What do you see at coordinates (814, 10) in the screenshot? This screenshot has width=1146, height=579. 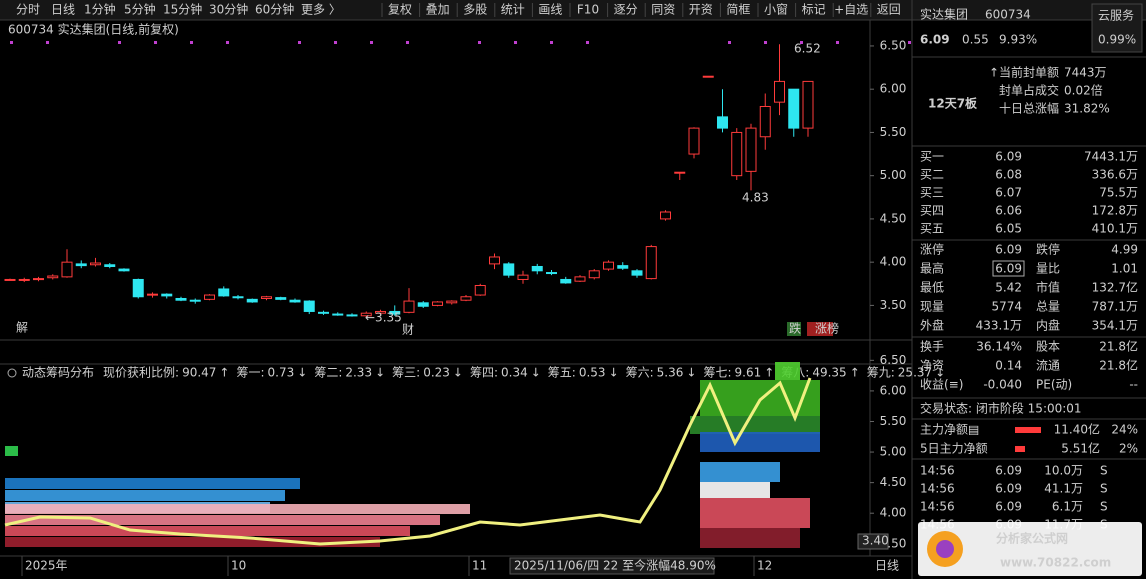 I see `toolbar-button: 标记` at bounding box center [814, 10].